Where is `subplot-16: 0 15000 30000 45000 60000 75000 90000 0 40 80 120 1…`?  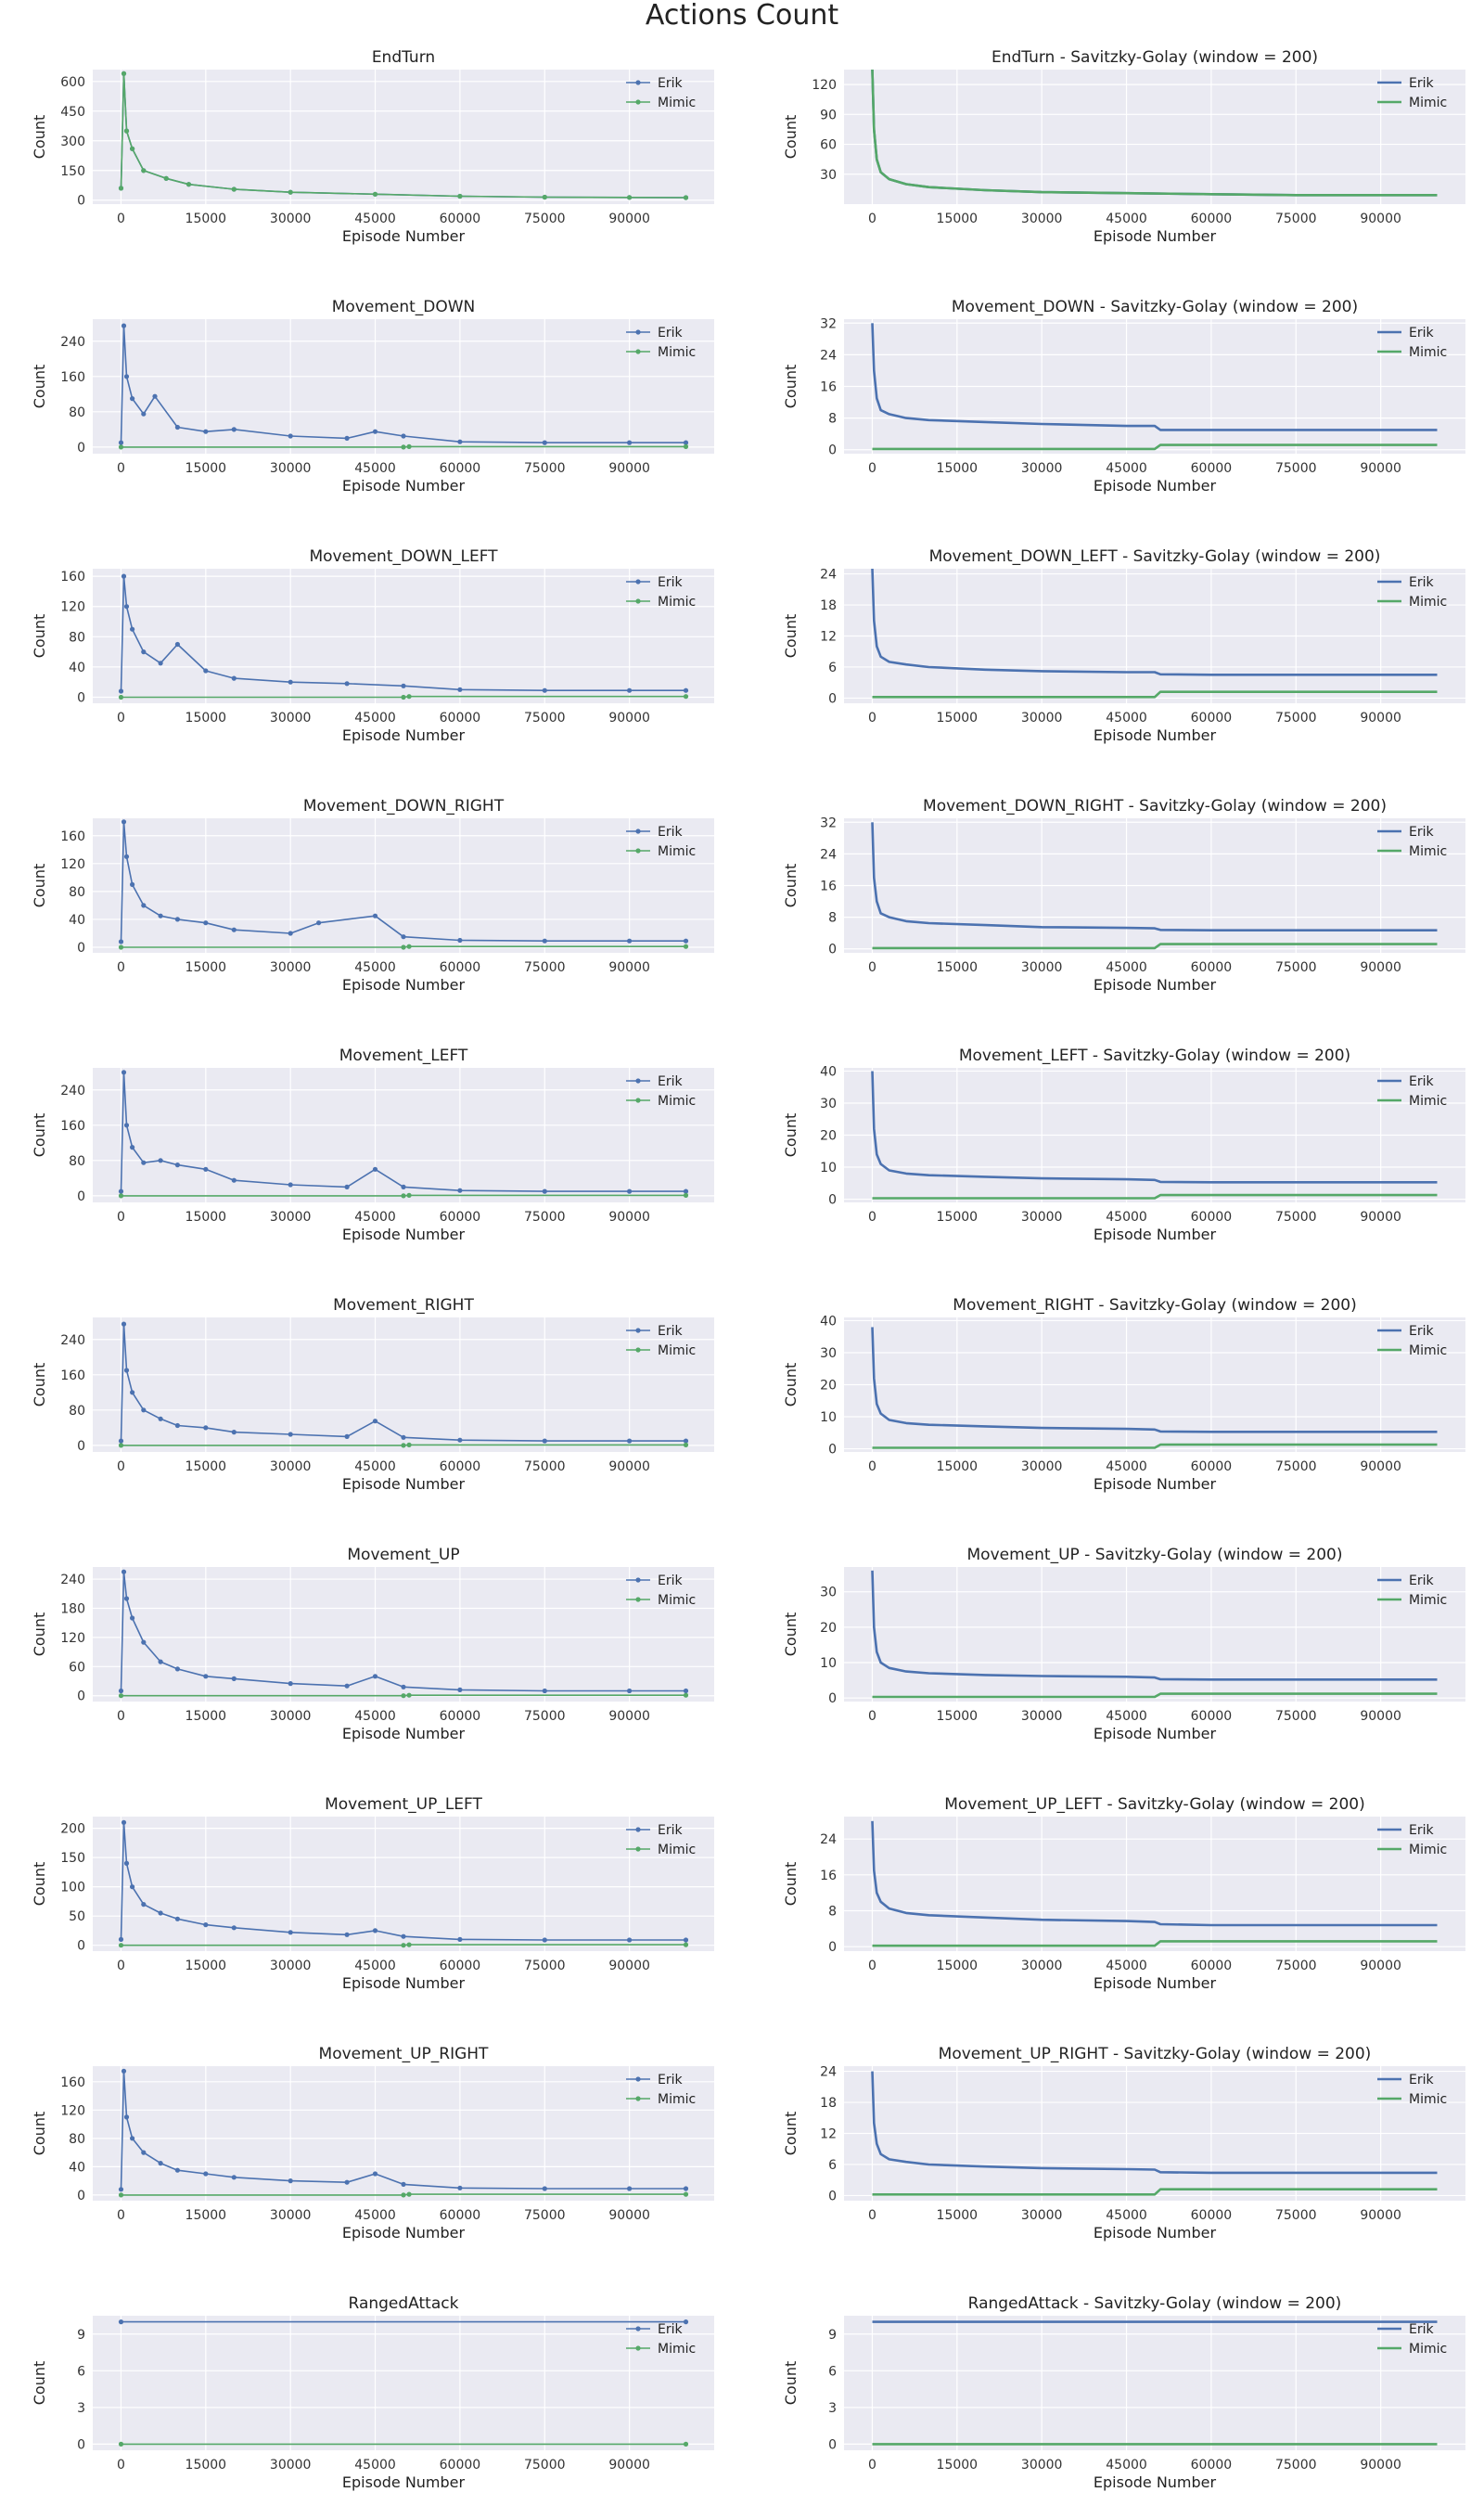
subplot-16: 0 15000 30000 45000 60000 75000 90000 0 40 80 120 1… is located at coordinates (372, 2143).